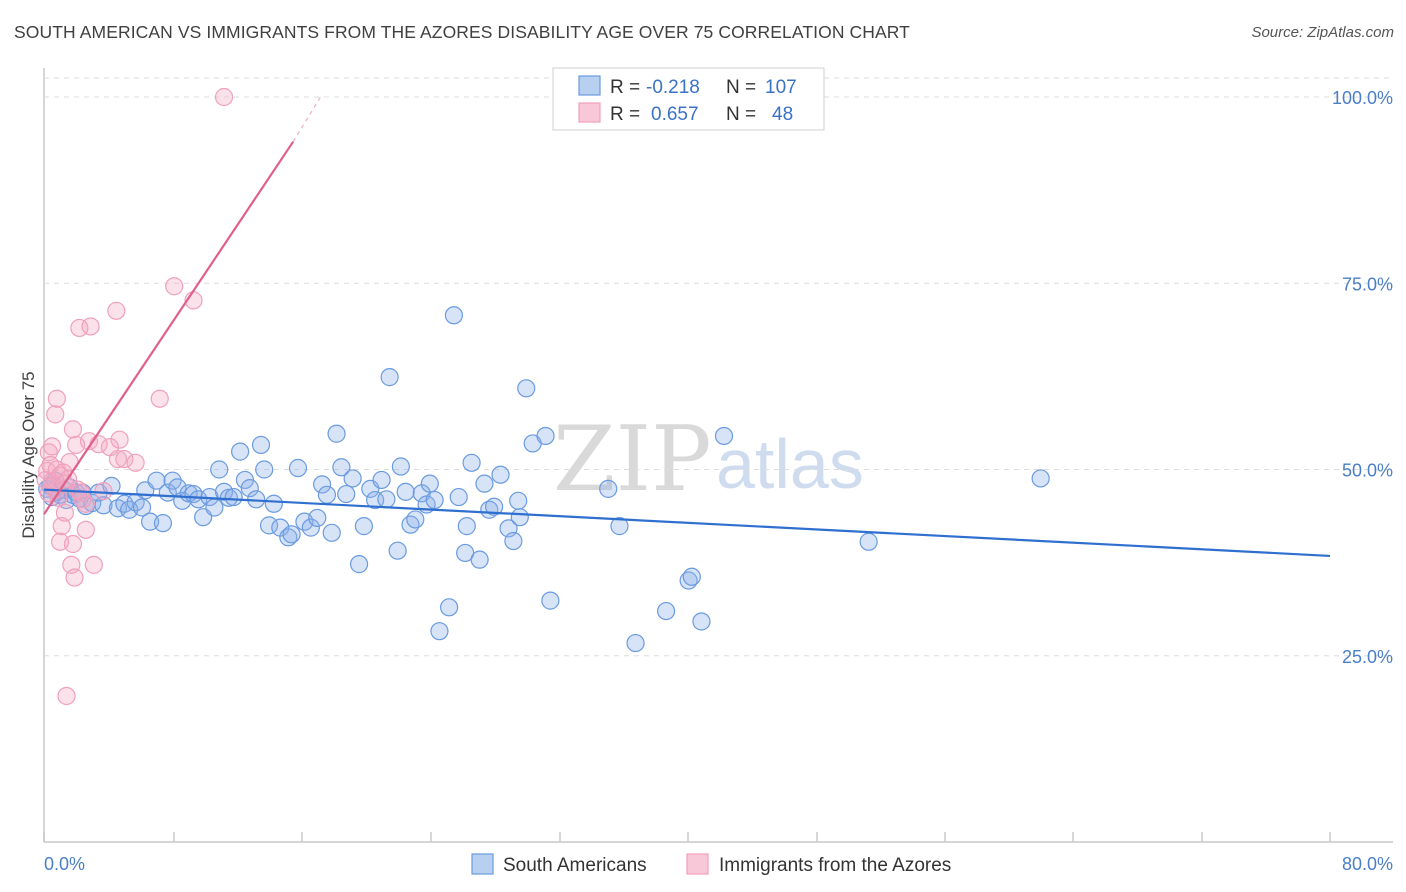  I want to click on legend-r-label-blue: R =, so click(625, 87).